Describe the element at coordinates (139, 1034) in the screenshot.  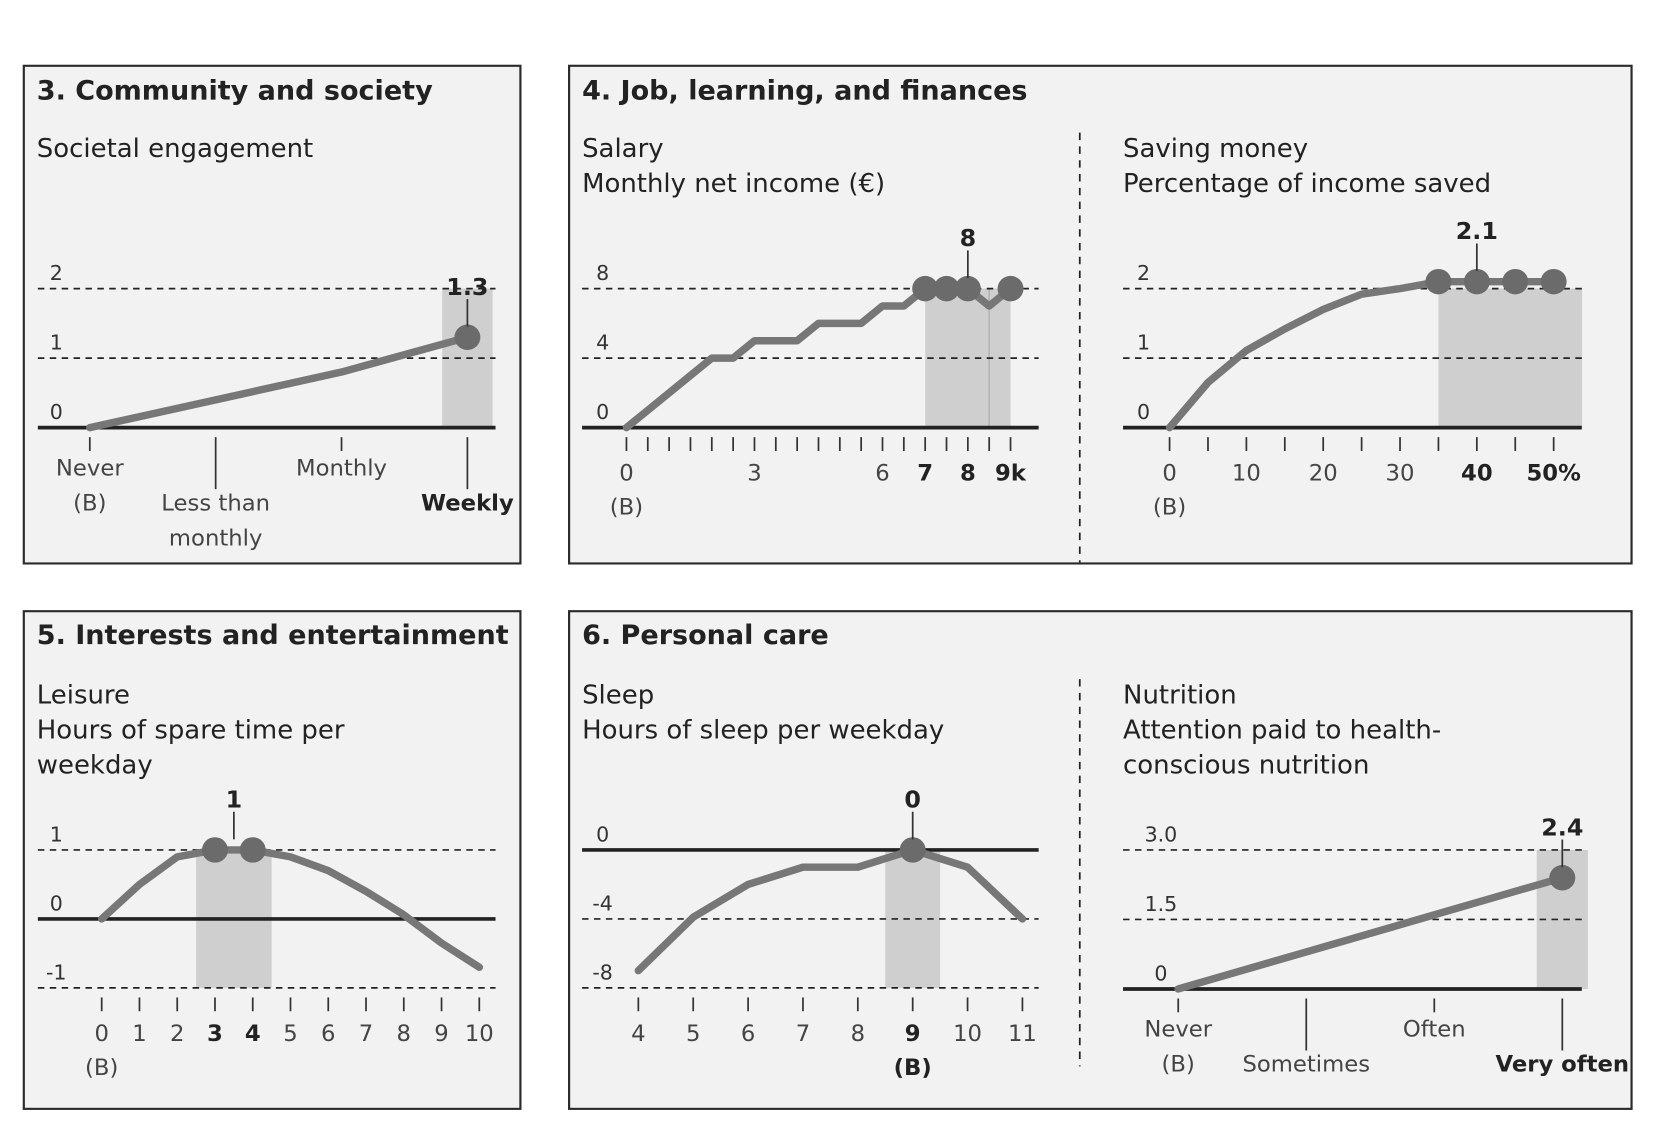
I see `x-tick-label: 1` at that location.